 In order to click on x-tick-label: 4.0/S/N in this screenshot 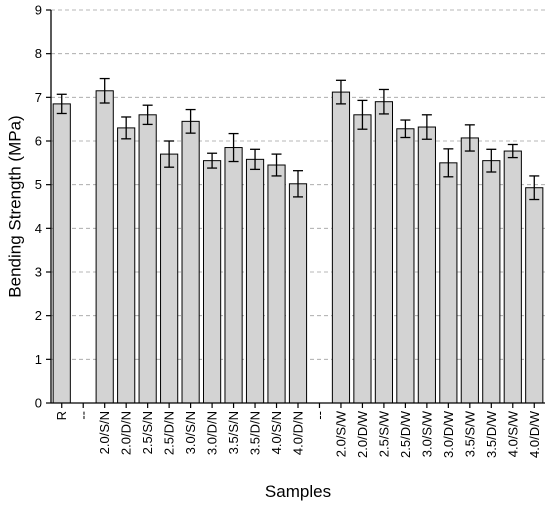, I will do `click(276, 432)`.